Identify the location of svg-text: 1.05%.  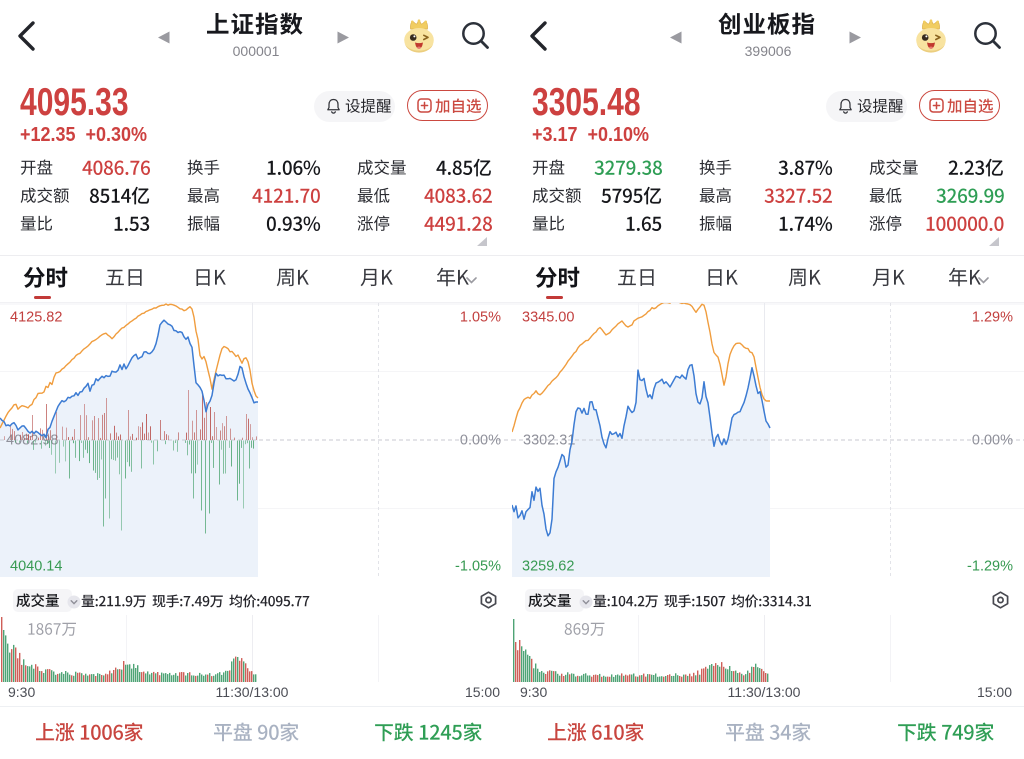
(480, 318).